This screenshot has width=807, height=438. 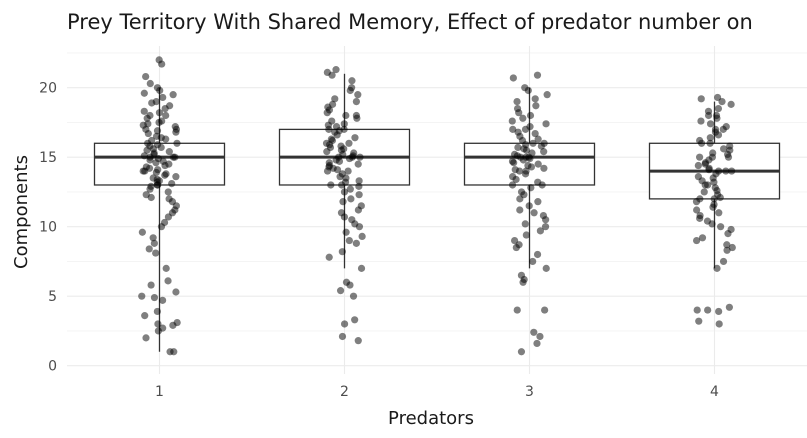 I want to click on x-tick-label: 4, so click(x=714, y=392).